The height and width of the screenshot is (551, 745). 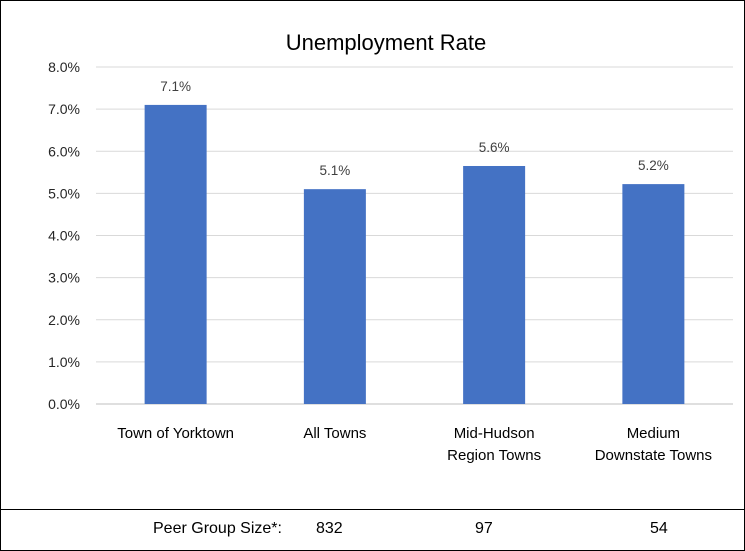 What do you see at coordinates (64, 362) in the screenshot?
I see `y-tick-label: 1.0%` at bounding box center [64, 362].